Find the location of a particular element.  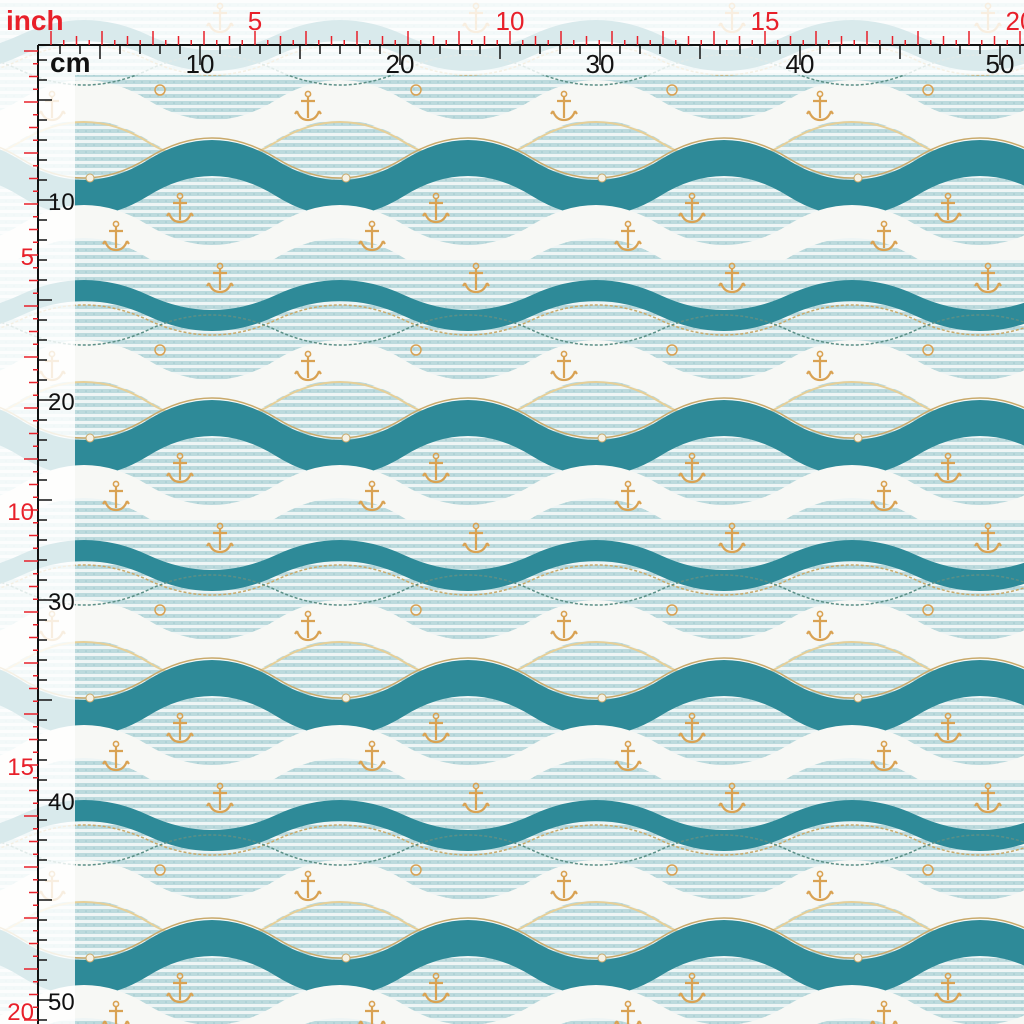

top-ruler is located at coordinates (512, 37).